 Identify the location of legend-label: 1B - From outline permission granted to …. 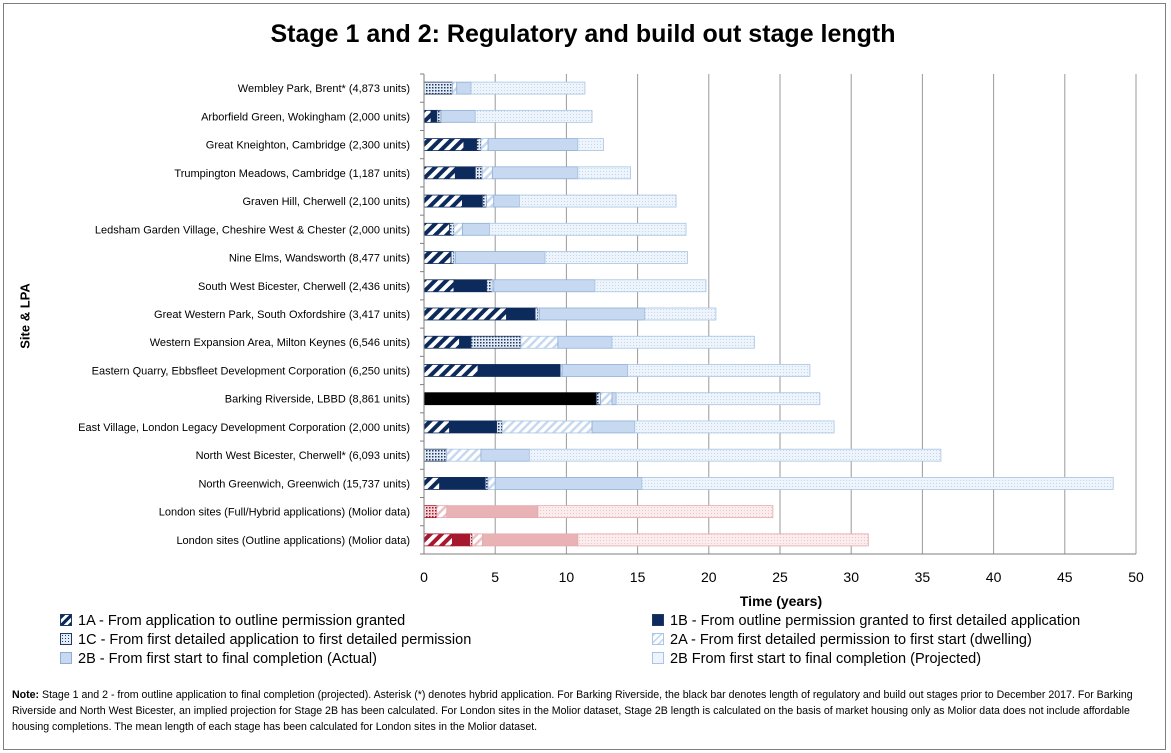
(875, 621).